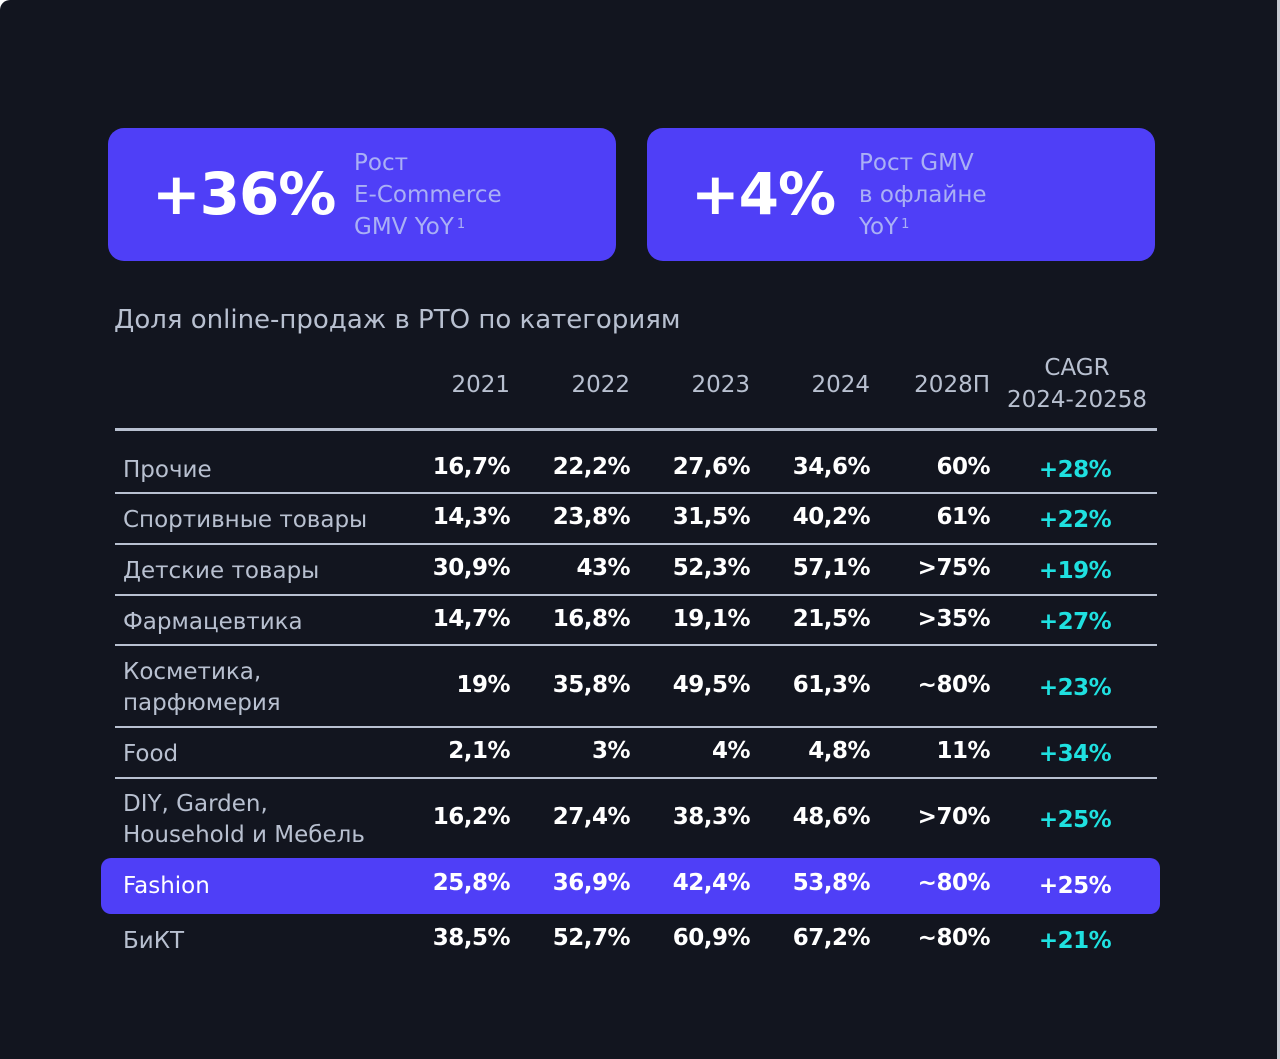 The width and height of the screenshot is (1280, 1059). I want to click on category-label: DIY, Garden, Household и Мебель, so click(244, 820).